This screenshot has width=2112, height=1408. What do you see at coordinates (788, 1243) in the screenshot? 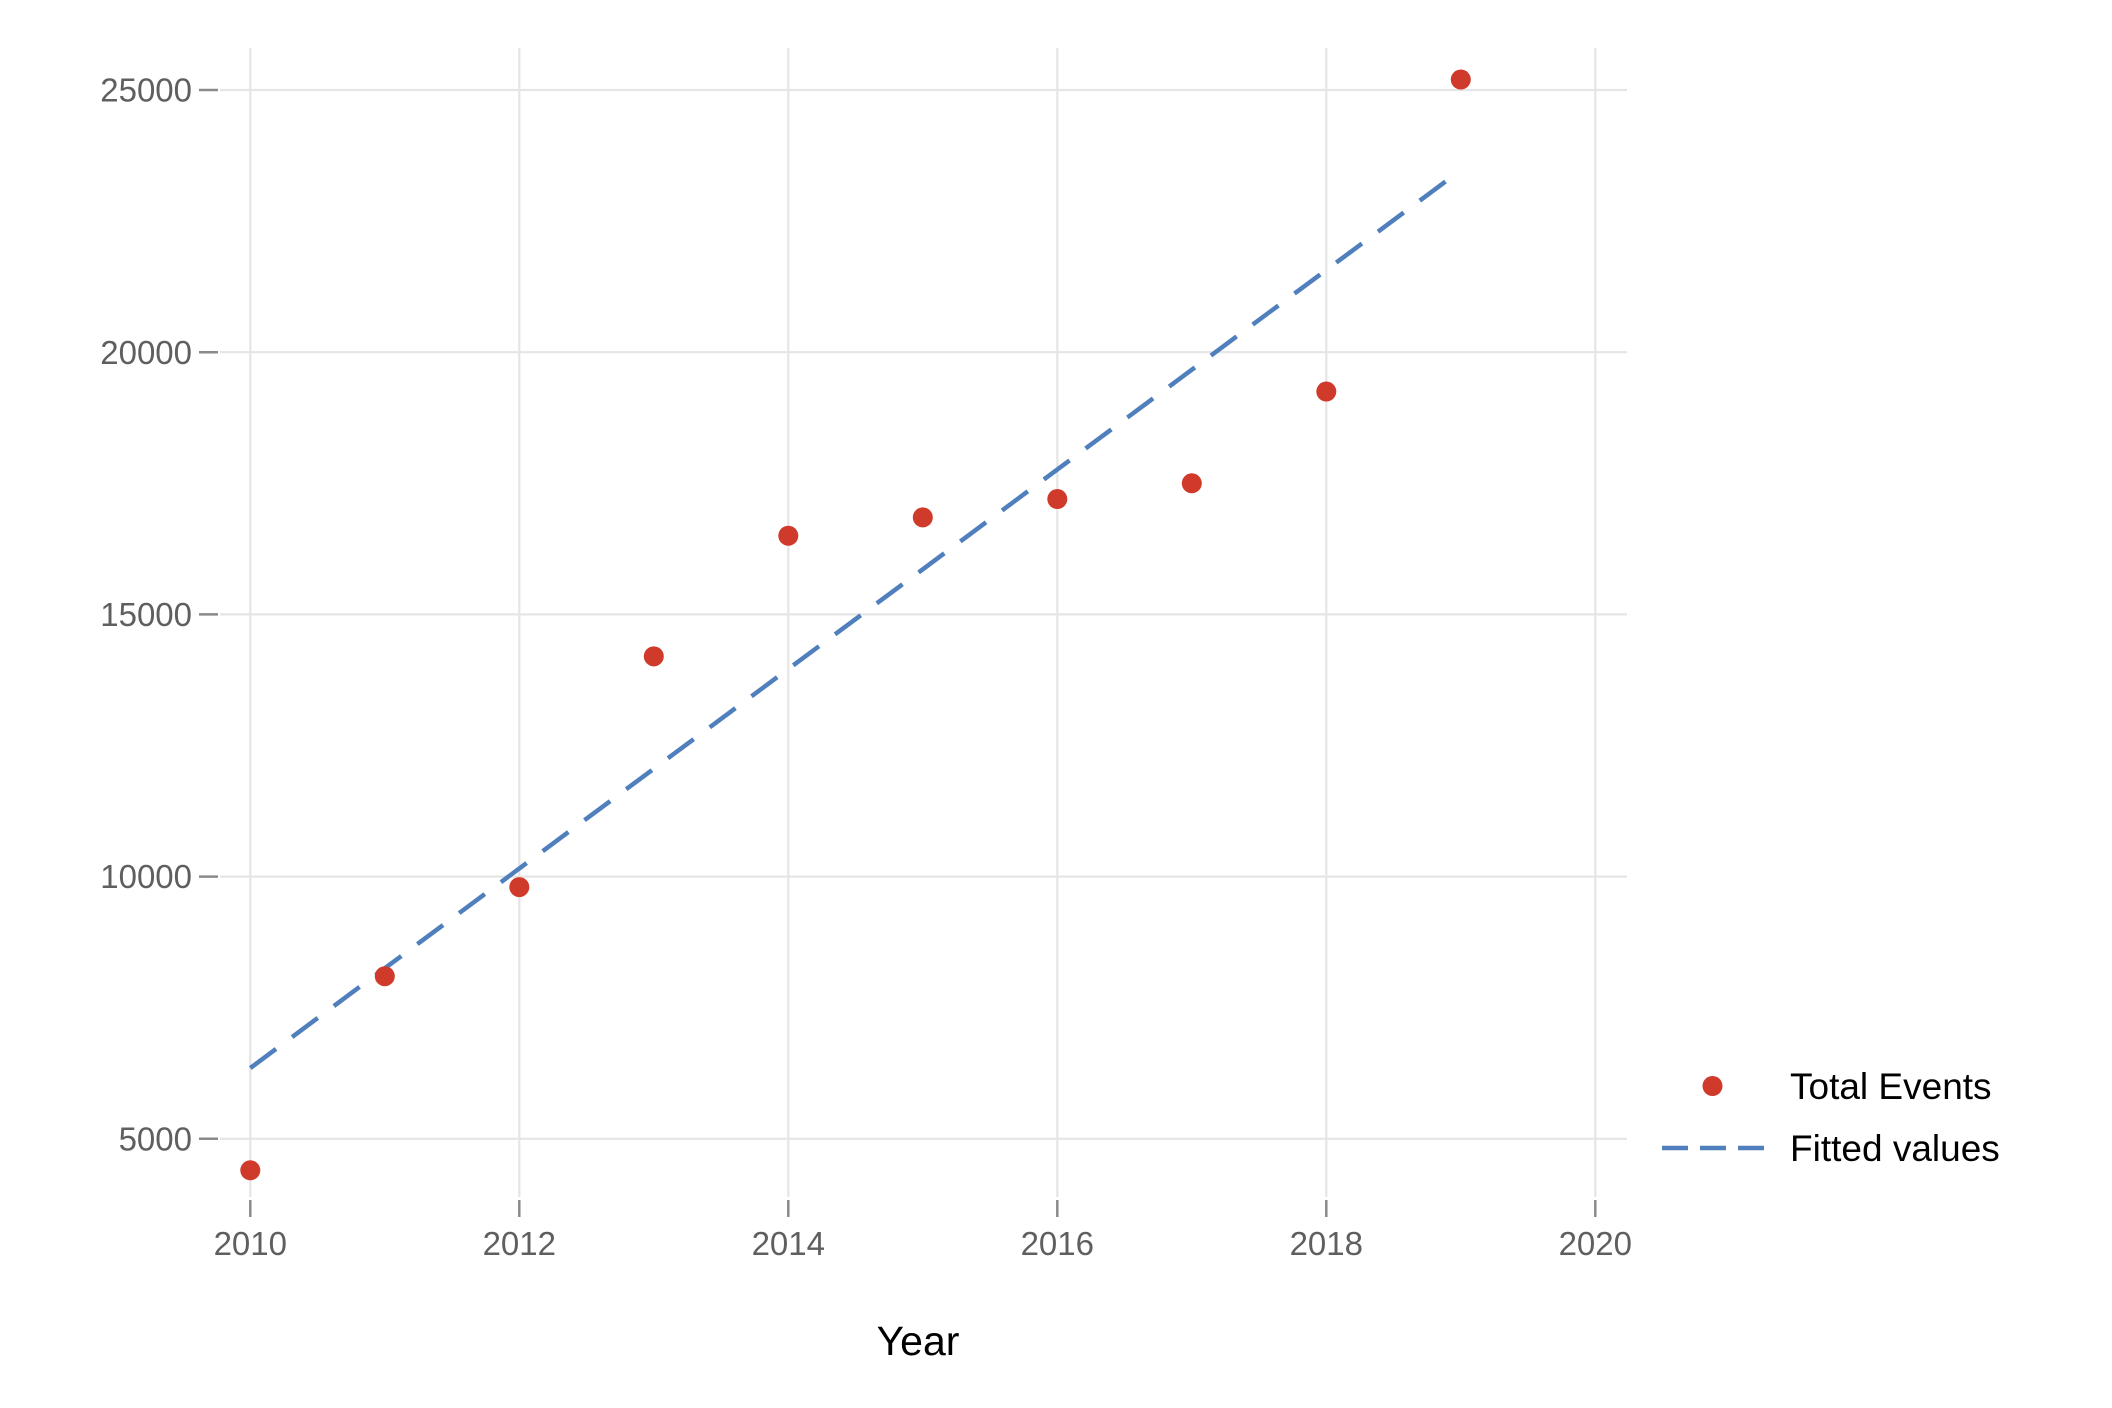
I see `x-tick-label: 2014` at bounding box center [788, 1243].